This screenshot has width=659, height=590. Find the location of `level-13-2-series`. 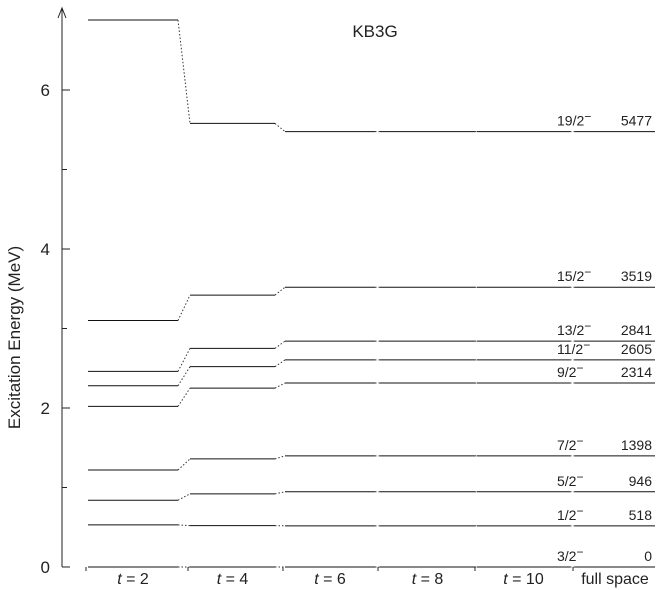

level-13-2-series is located at coordinates (371, 356).